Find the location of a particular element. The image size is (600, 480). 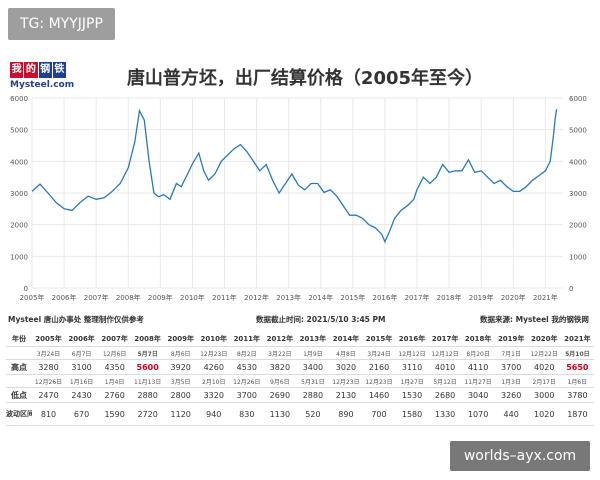

table-cell: 2007年 is located at coordinates (115, 339).